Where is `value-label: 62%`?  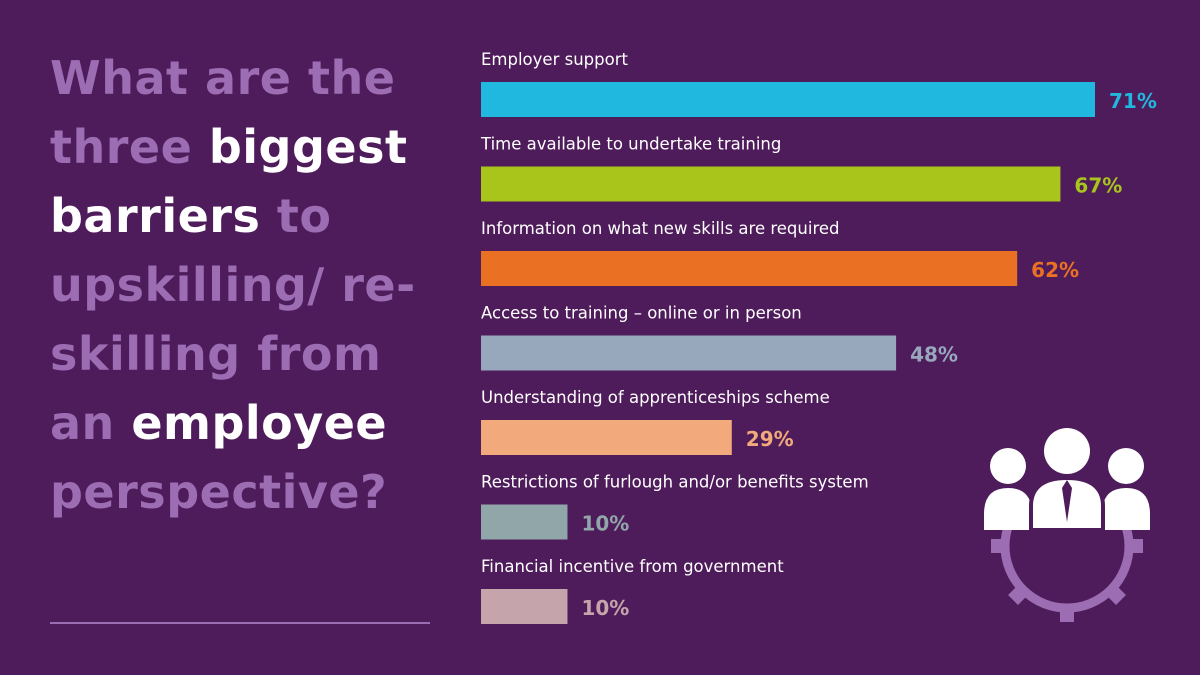
value-label: 62% is located at coordinates (1055, 270).